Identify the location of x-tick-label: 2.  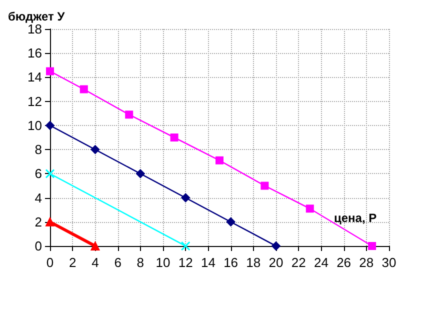
(72, 262).